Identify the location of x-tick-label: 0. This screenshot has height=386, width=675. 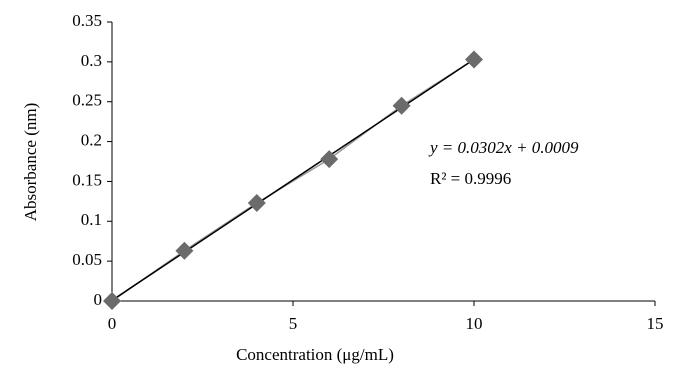
(112, 323).